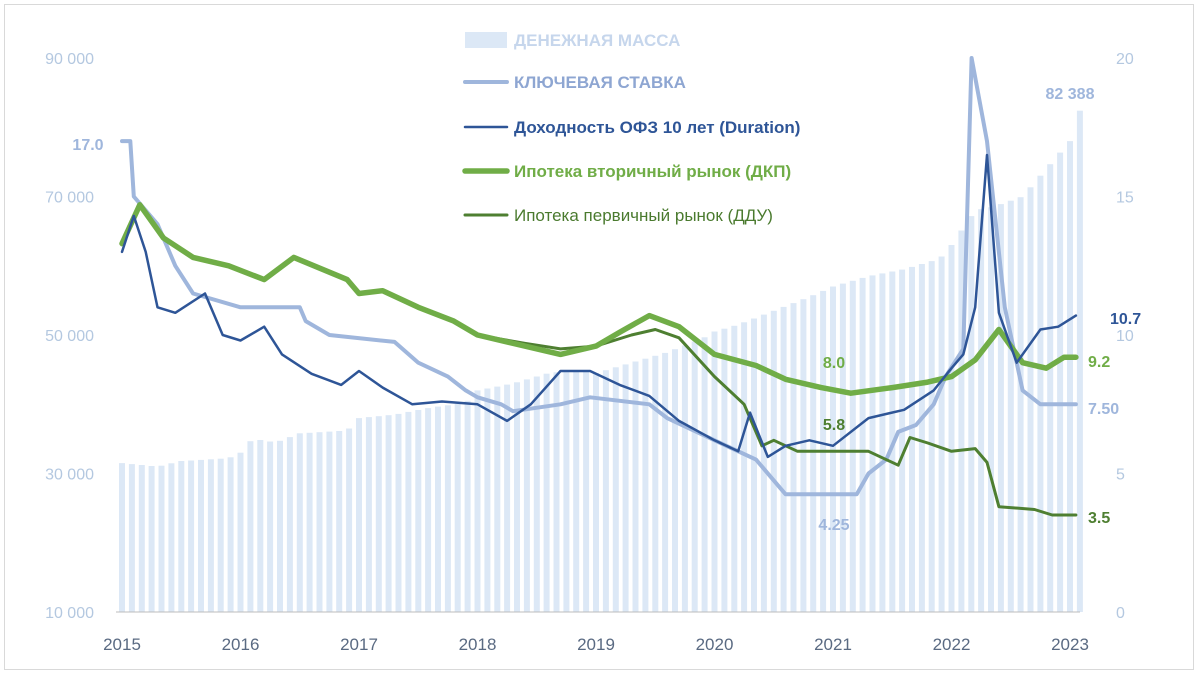 This screenshot has height=675, width=1200. I want to click on y-left-tick-label: 50 000, so click(69, 336).